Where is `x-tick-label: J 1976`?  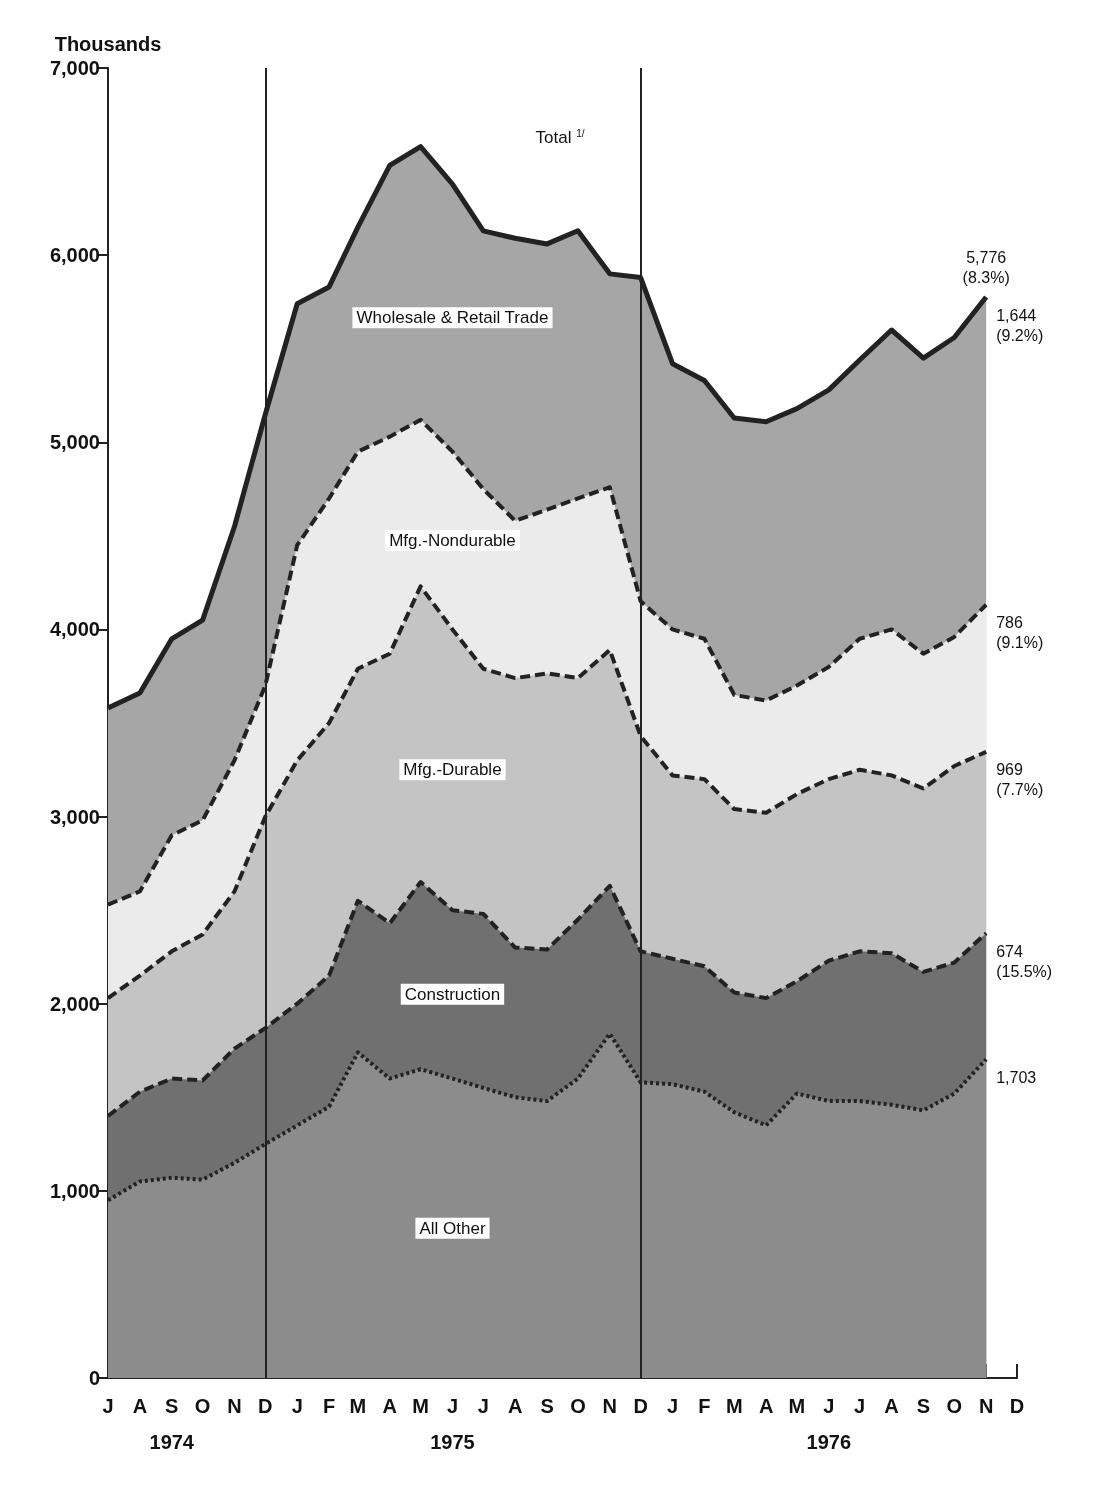 x-tick-label: J 1976 is located at coordinates (829, 1424).